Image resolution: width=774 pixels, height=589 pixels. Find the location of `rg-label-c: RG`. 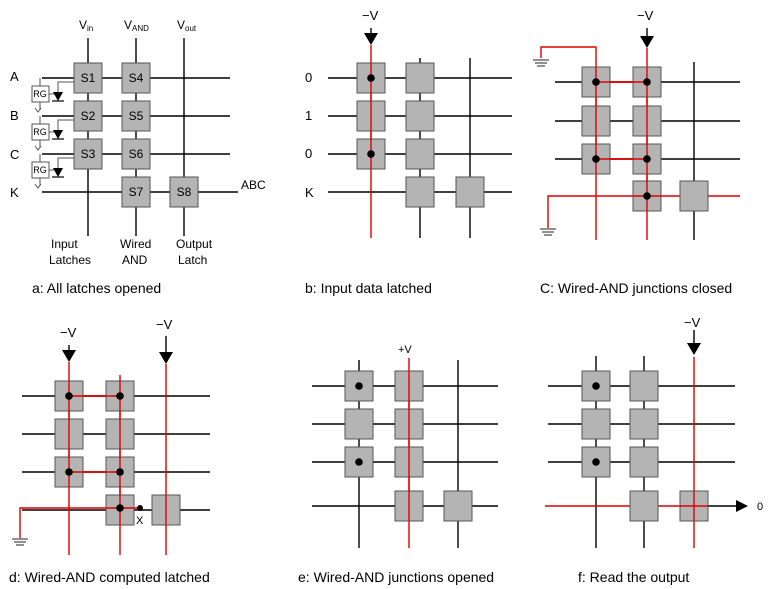

rg-label-c: RG is located at coordinates (40, 170).